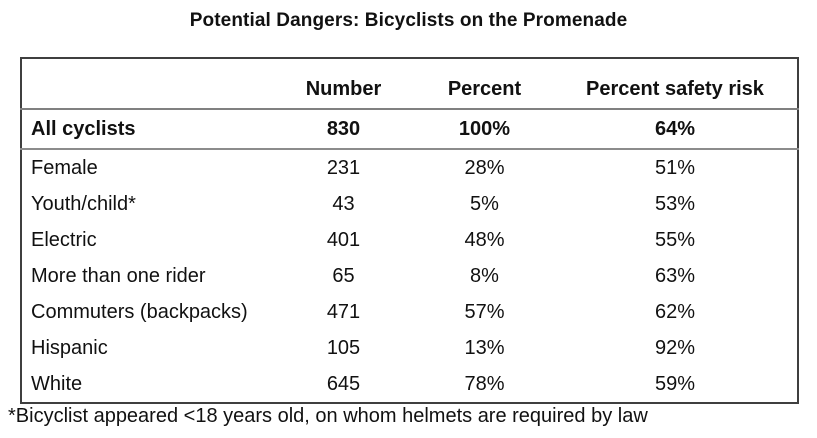 The width and height of the screenshot is (817, 438). I want to click on percent-cell: 5%, so click(484, 203).